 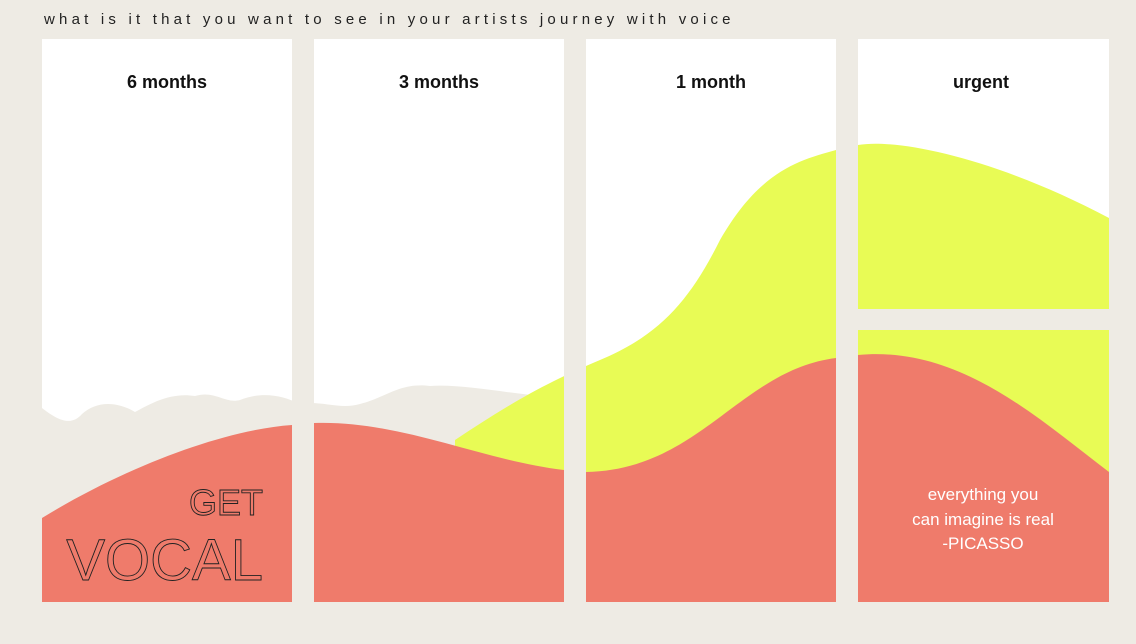 I want to click on column-label: 3 months, so click(x=439, y=82).